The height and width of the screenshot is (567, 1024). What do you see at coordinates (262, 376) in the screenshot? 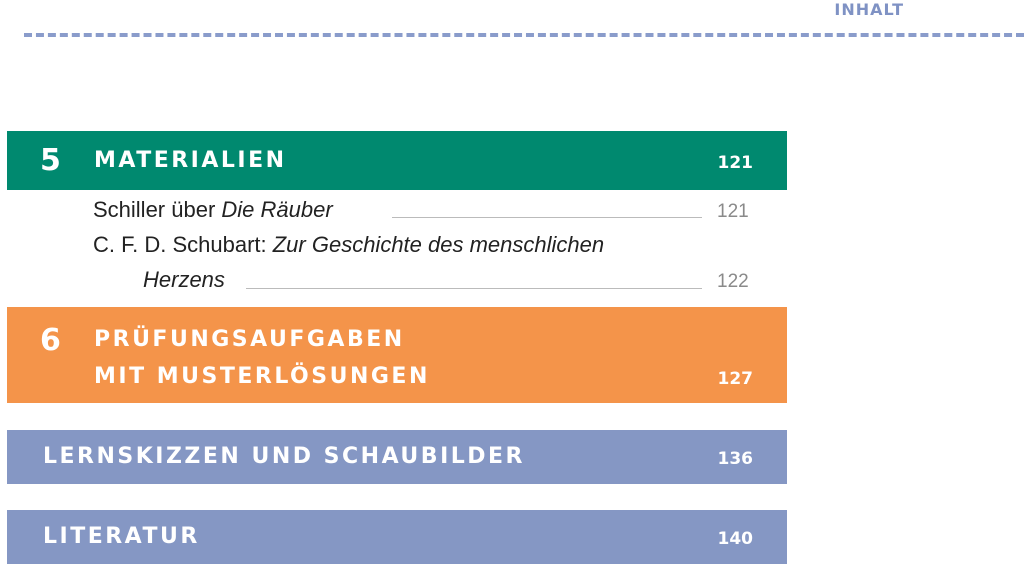
I see `chapter-title-line-2: MIT MUSTERLÖSUNGEN` at bounding box center [262, 376].